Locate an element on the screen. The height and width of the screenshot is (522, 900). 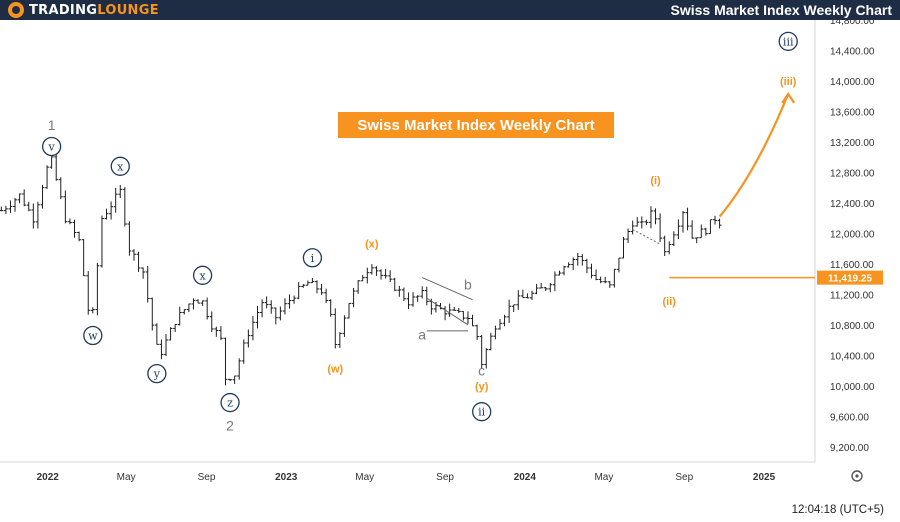
logo-icon is located at coordinates (16, 10).